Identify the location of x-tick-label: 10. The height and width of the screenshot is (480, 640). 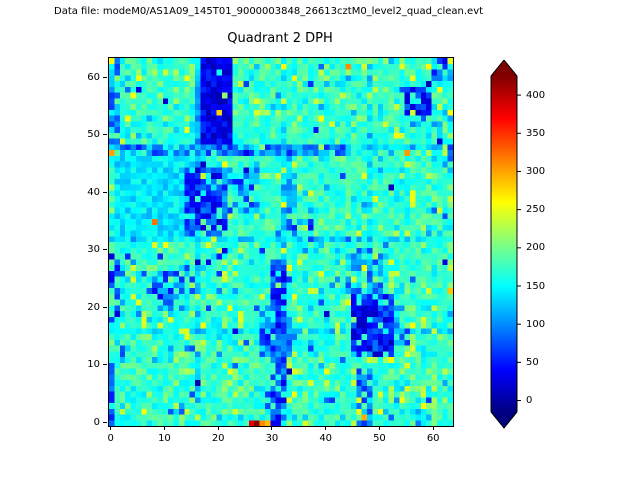
(164, 438).